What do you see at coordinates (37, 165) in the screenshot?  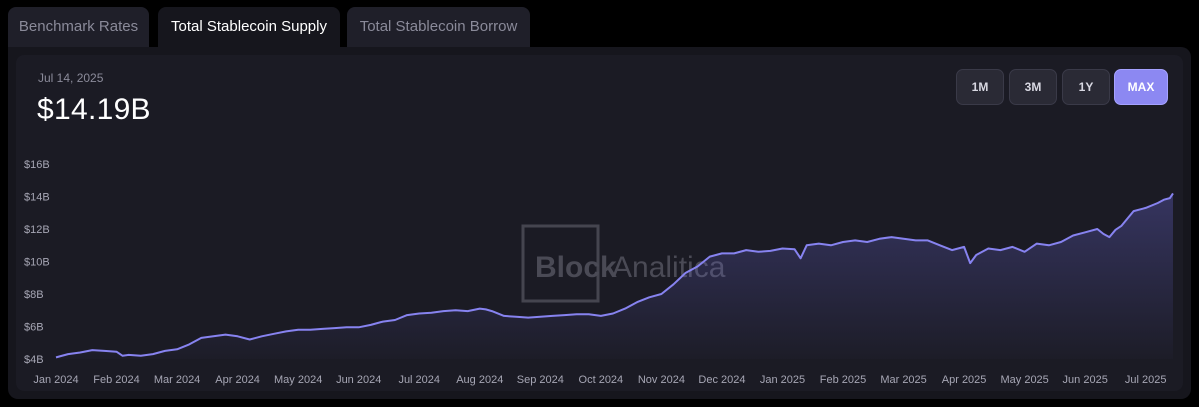 I see `y-tick-label: $16B` at bounding box center [37, 165].